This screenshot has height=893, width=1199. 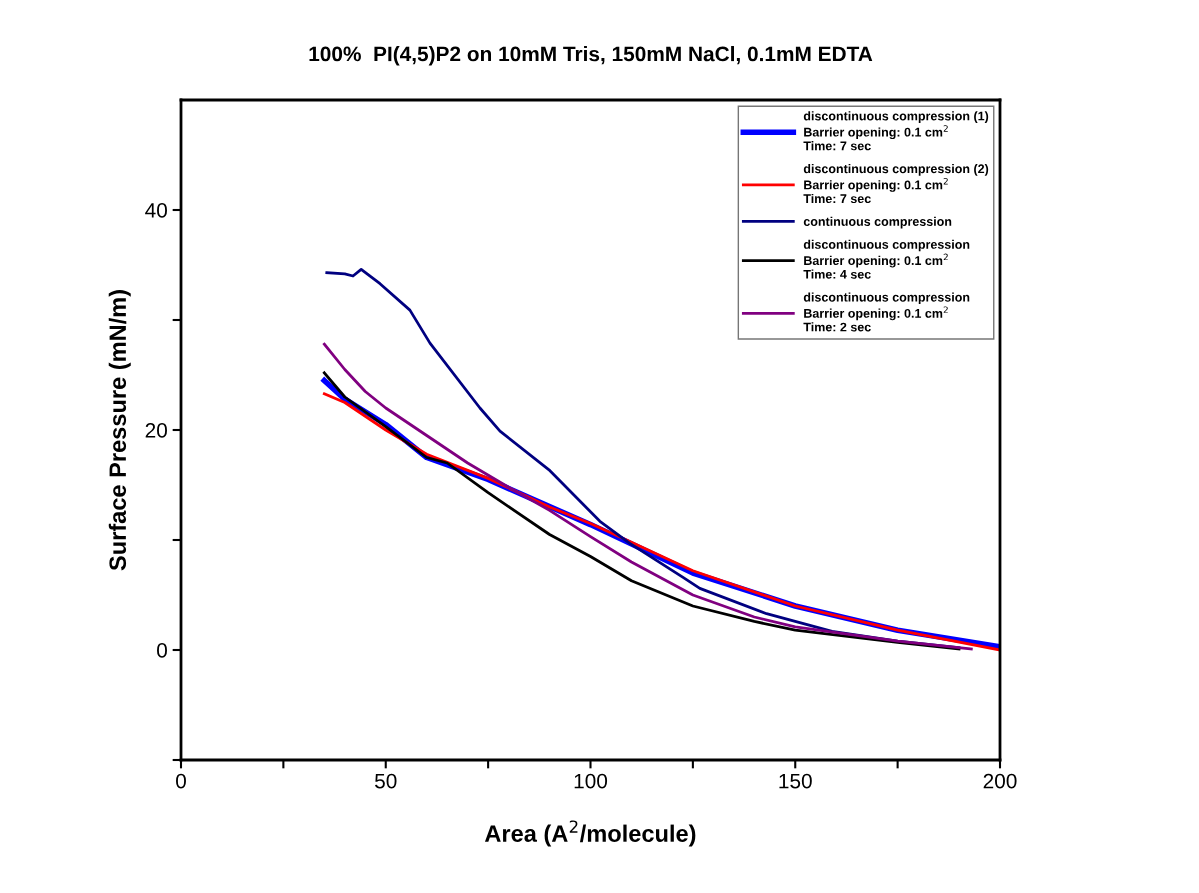 What do you see at coordinates (119, 430) in the screenshot?
I see `y-axis-title: Surface Pressure (mN/m)` at bounding box center [119, 430].